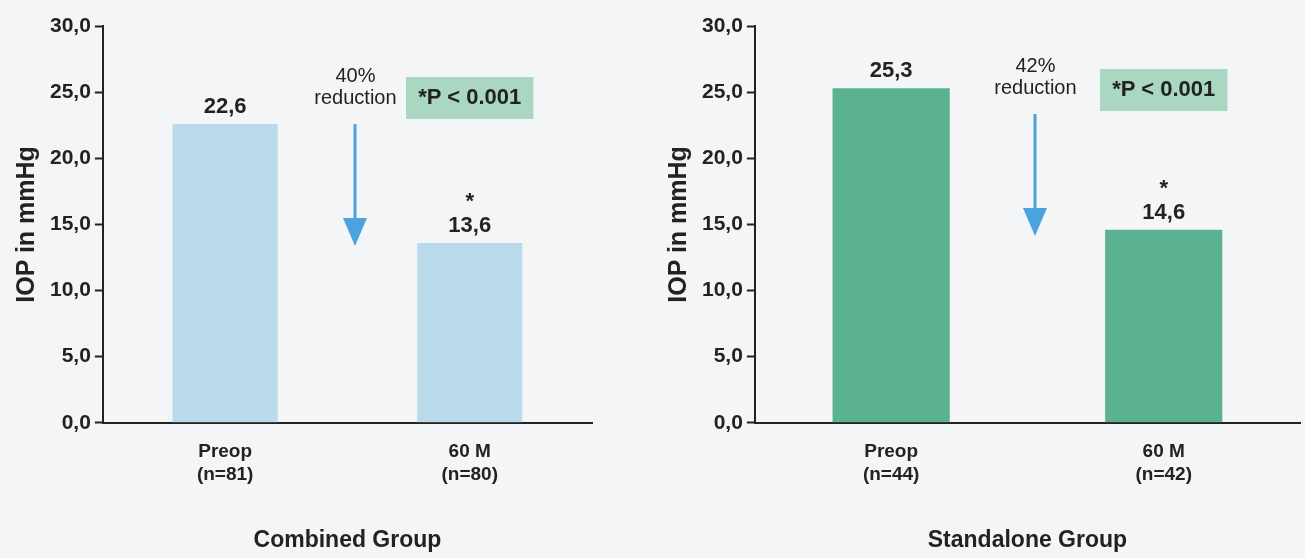  What do you see at coordinates (891, 70) in the screenshot?
I see `data-label: 25,3` at bounding box center [891, 70].